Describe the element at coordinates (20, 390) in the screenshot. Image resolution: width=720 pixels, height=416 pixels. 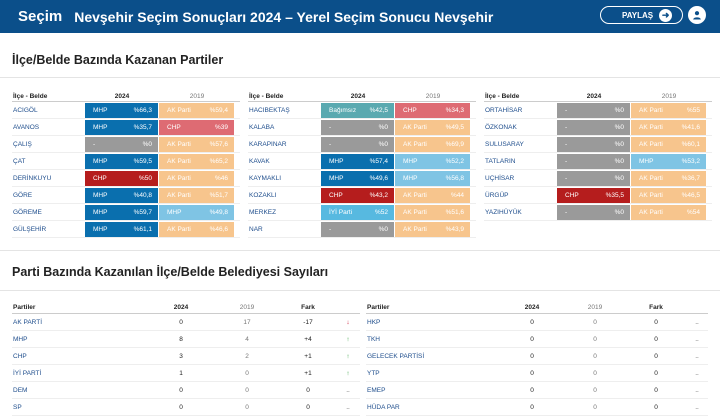
I see `party-name-link: DEM` at that location.